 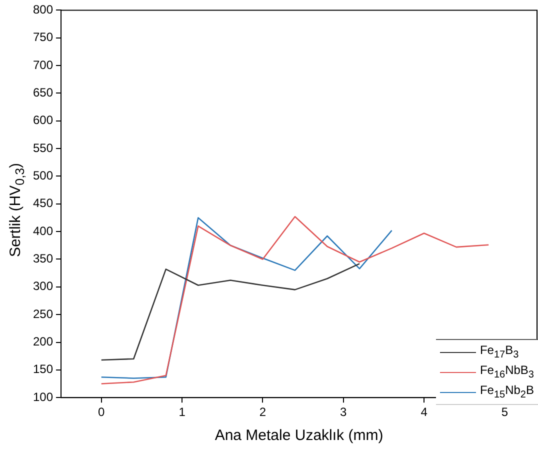 What do you see at coordinates (43, 203) in the screenshot?
I see `y-tick-label: 450` at bounding box center [43, 203].